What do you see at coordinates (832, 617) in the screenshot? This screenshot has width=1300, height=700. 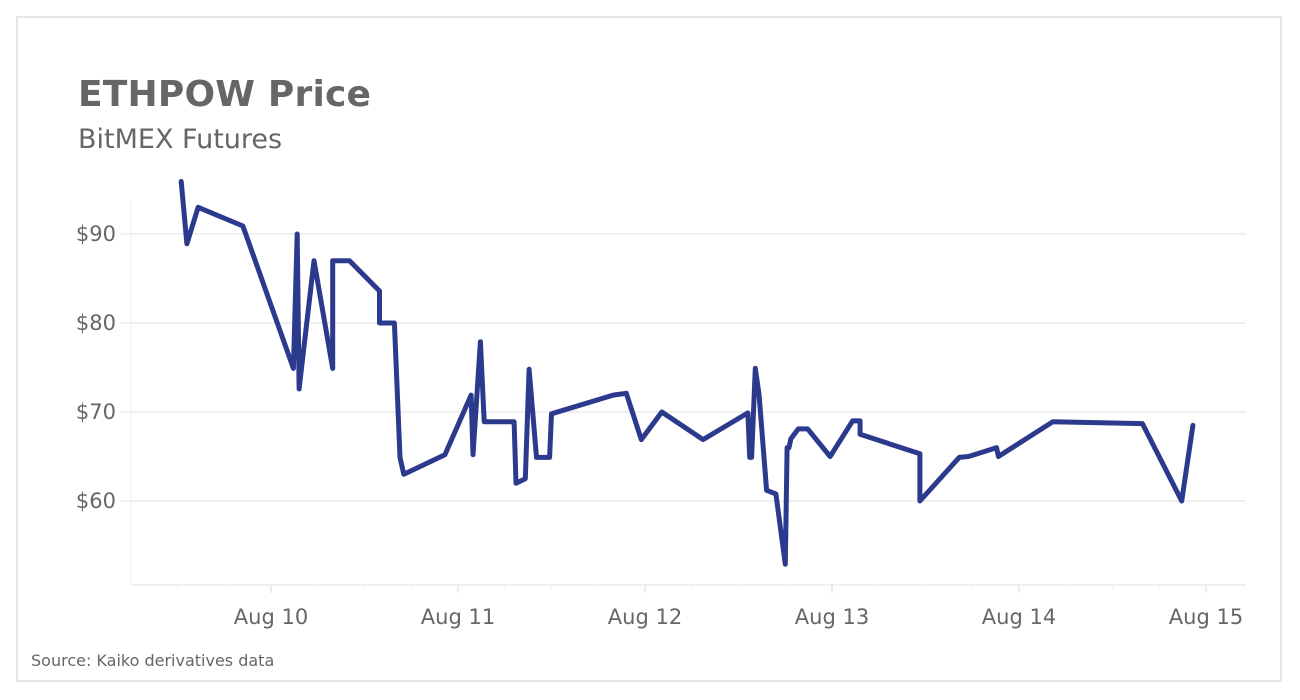 I see `x-tick-label: Aug 13` at bounding box center [832, 617].